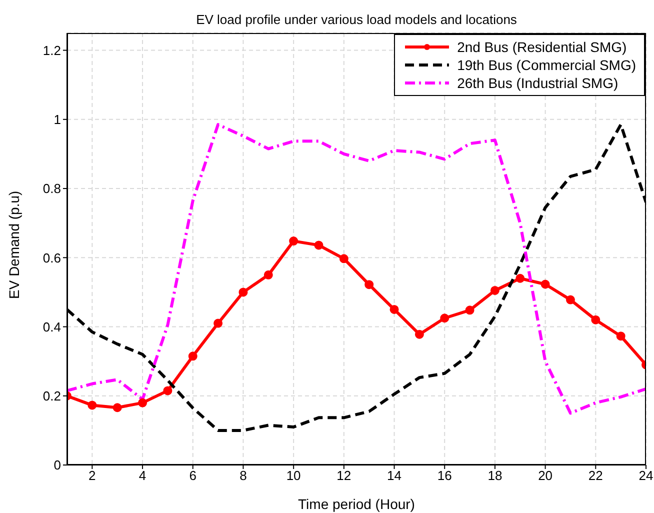 The width and height of the screenshot is (654, 513). What do you see at coordinates (444, 476) in the screenshot?
I see `x-tick-label: 16` at bounding box center [444, 476].